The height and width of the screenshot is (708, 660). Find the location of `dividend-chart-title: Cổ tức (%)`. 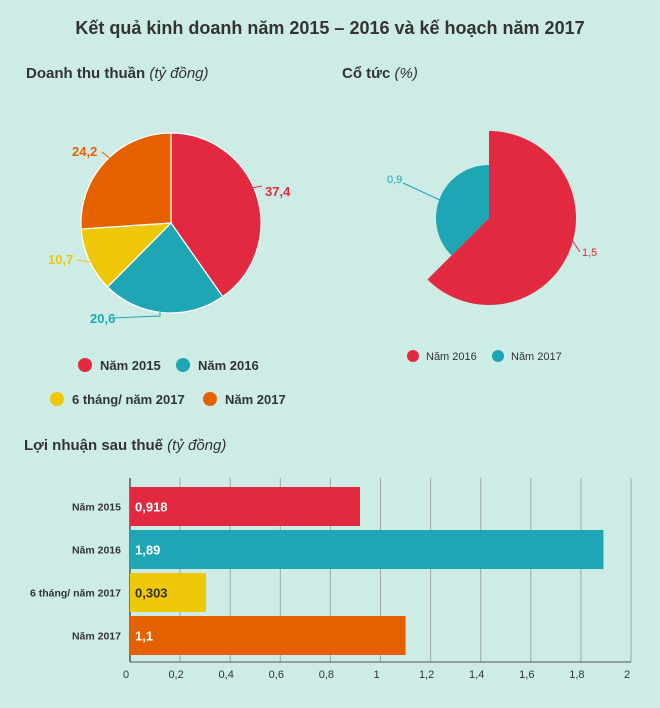

dividend-chart-title: Cổ tức (%) is located at coordinates (380, 73).